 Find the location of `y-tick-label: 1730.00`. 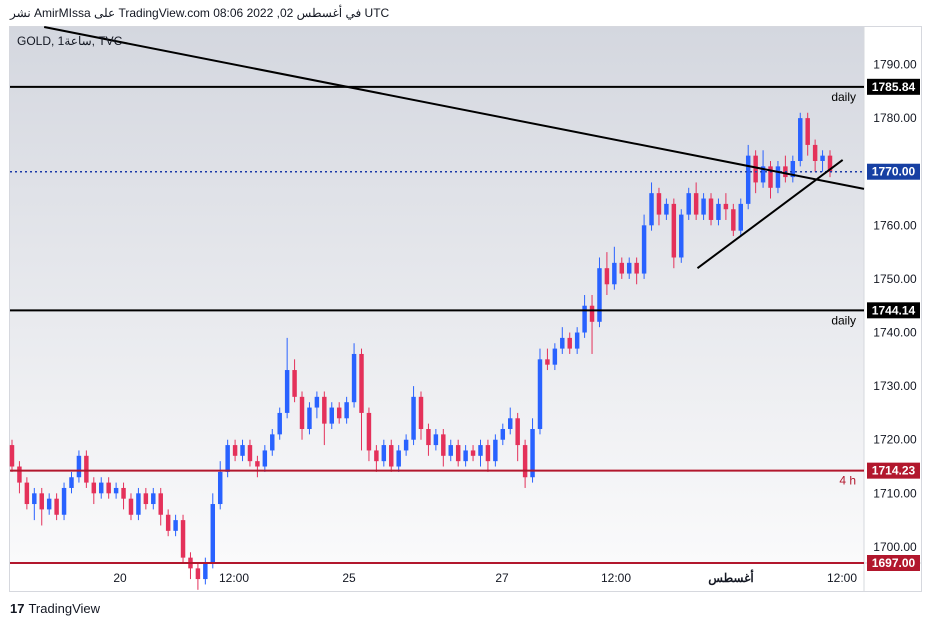

y-tick-label: 1730.00 is located at coordinates (895, 386).